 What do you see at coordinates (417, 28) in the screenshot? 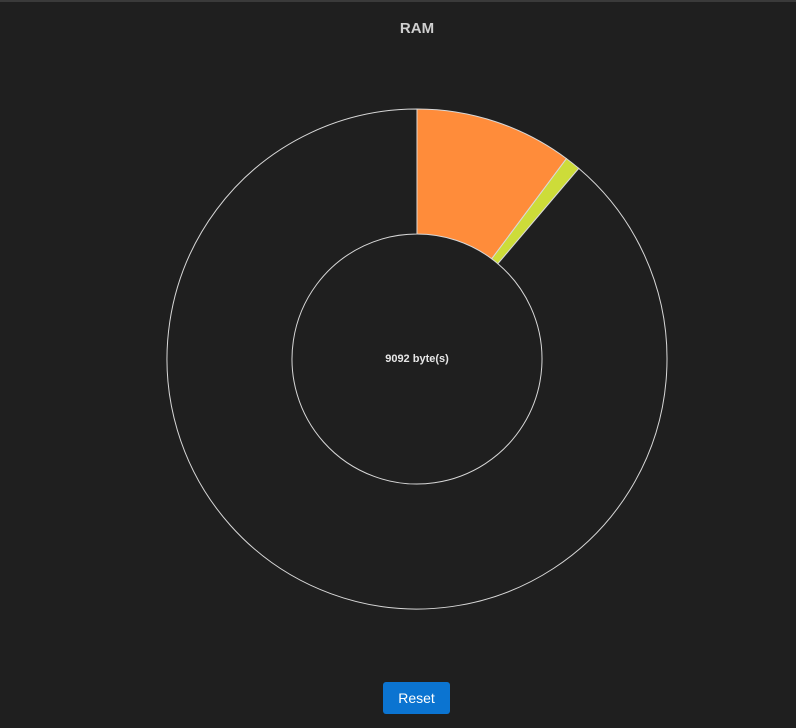
I see `chart-title: RAM` at bounding box center [417, 28].